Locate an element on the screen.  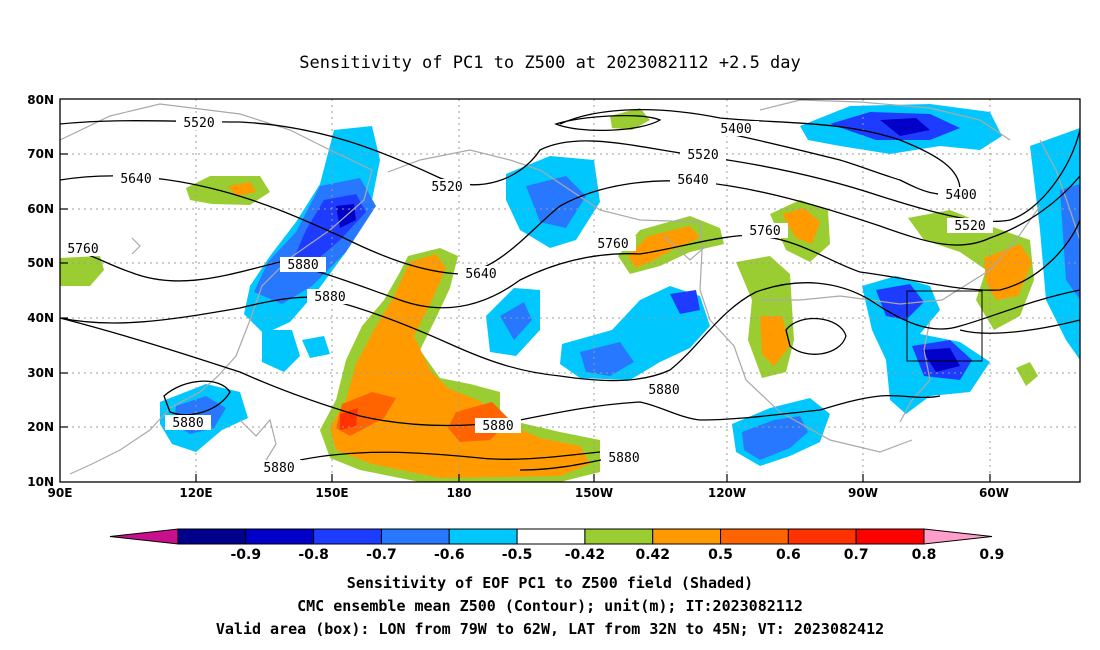
contour-5880-e is located at coordinates (816, 336).